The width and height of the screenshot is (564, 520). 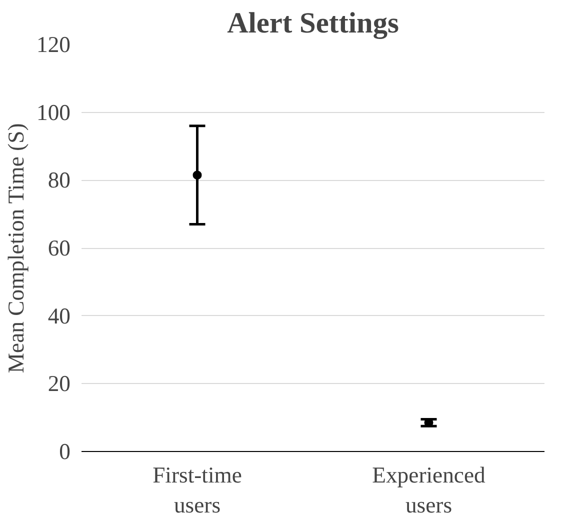 What do you see at coordinates (64, 451) in the screenshot?
I see `y-tick-label: 0` at bounding box center [64, 451].